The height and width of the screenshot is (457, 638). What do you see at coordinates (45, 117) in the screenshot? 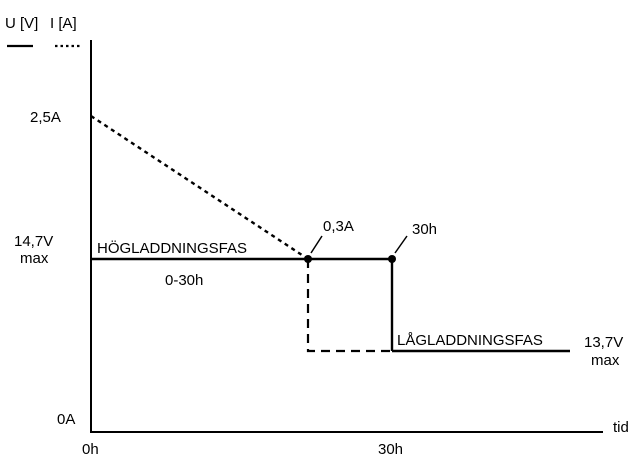
I see `y-tick-current-max: 2,5A` at bounding box center [45, 117].